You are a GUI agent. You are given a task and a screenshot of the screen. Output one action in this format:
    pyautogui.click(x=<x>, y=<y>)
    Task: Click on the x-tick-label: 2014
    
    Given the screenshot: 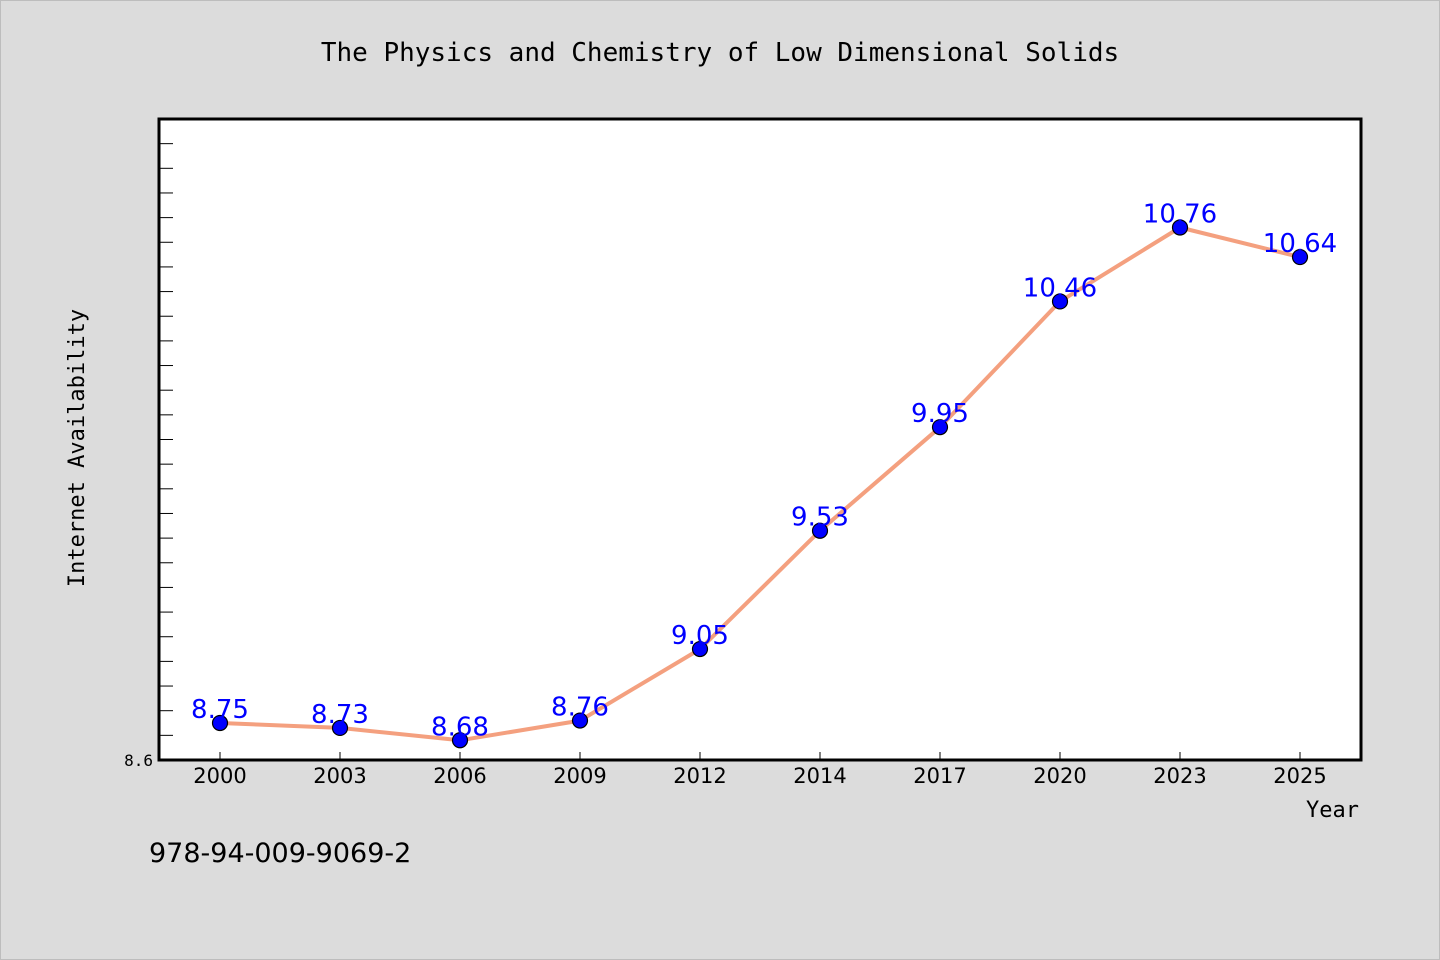 What is the action you would take?
    pyautogui.click(x=819, y=776)
    